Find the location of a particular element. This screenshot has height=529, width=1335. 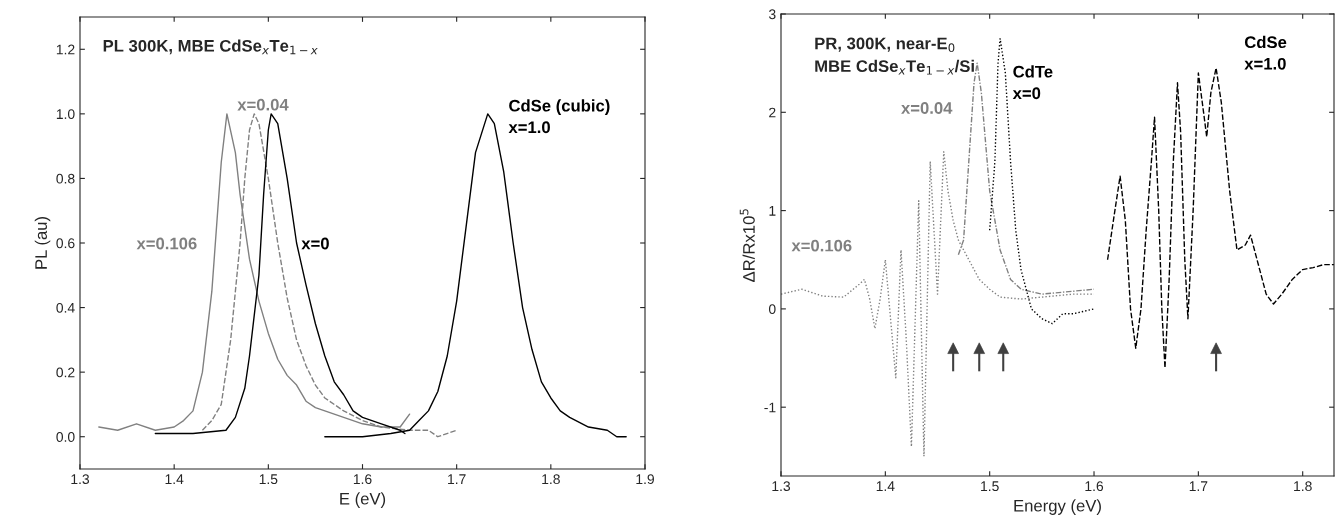

y-tick-label: 0 is located at coordinates (772, 309).